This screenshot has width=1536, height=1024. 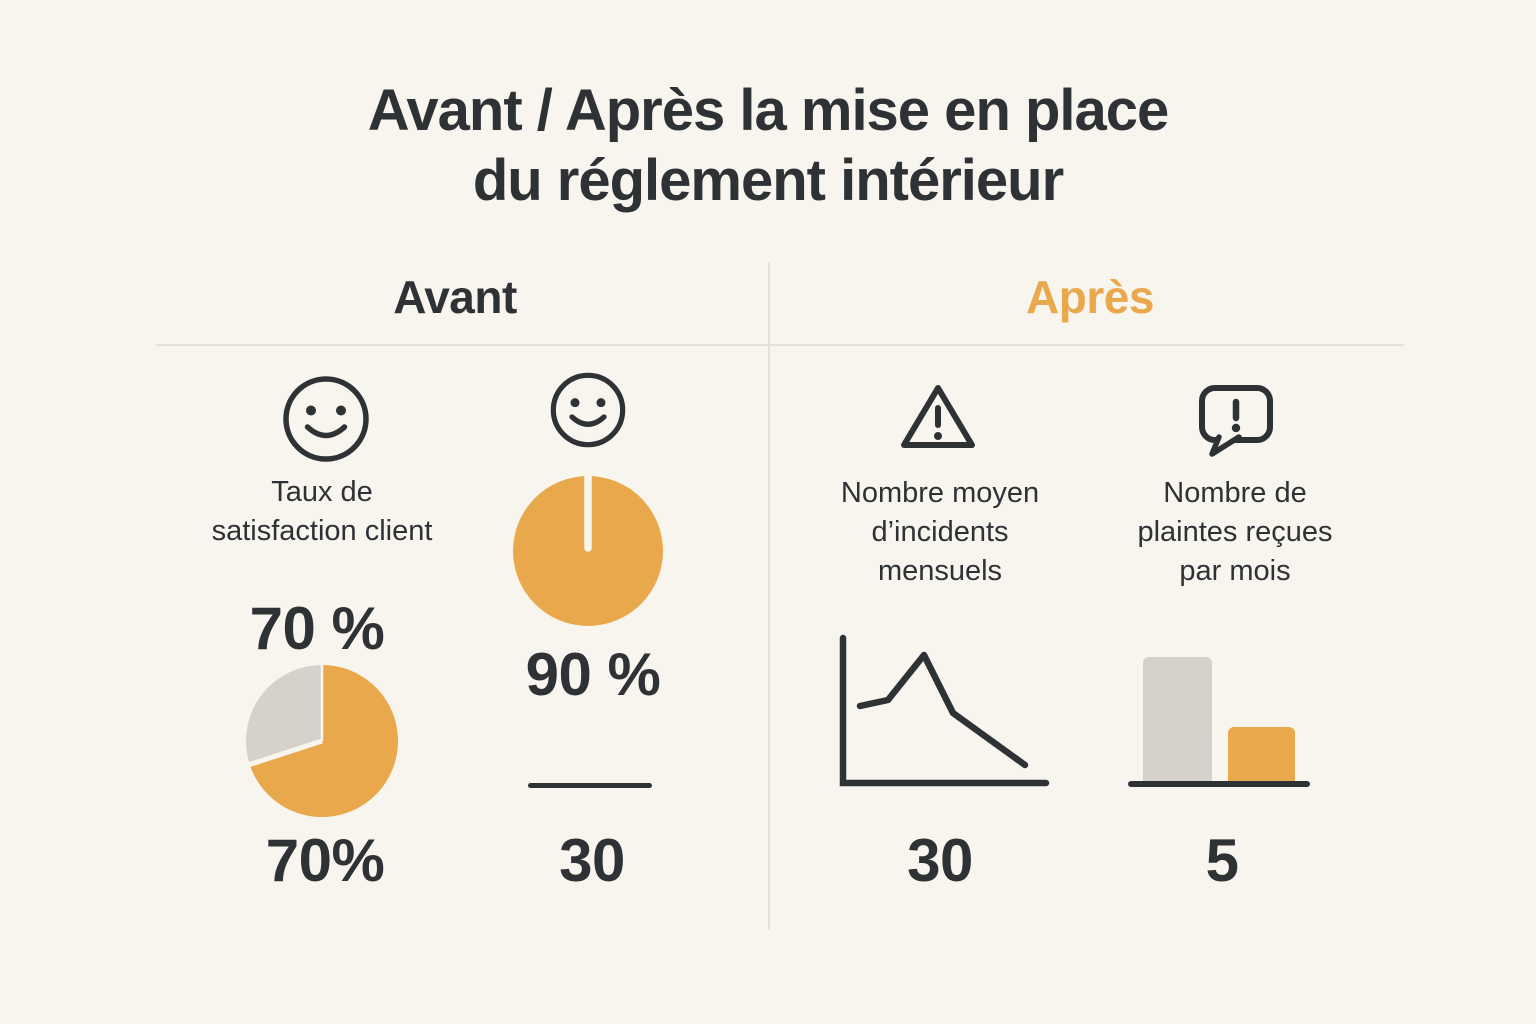 I want to click on column-header-apres: Après, so click(x=1090, y=297).